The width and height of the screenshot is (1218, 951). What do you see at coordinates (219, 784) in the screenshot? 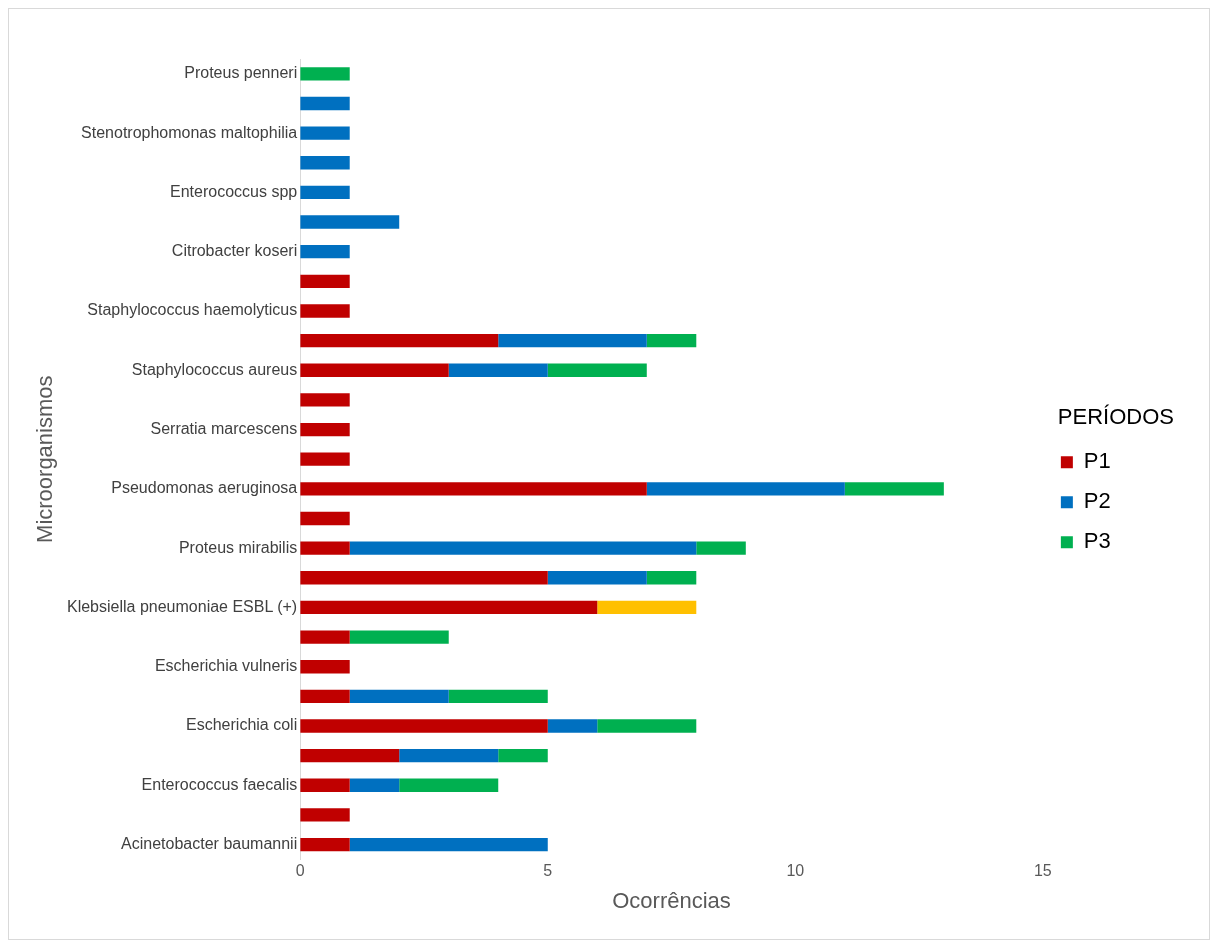
I see `y-tick-label: Enterococcus faecalis` at bounding box center [219, 784].